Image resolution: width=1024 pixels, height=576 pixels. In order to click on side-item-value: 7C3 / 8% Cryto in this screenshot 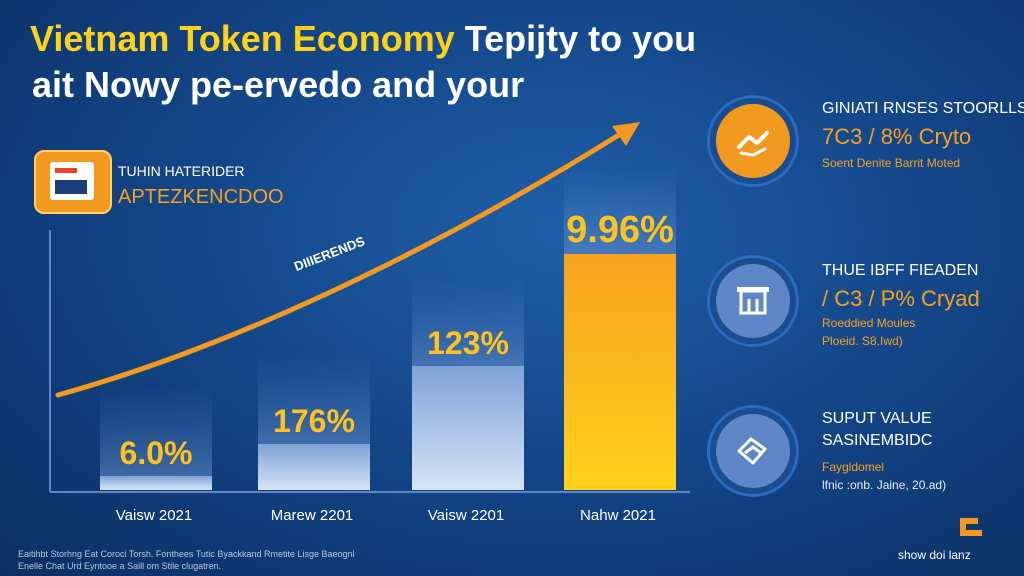, I will do `click(897, 136)`.